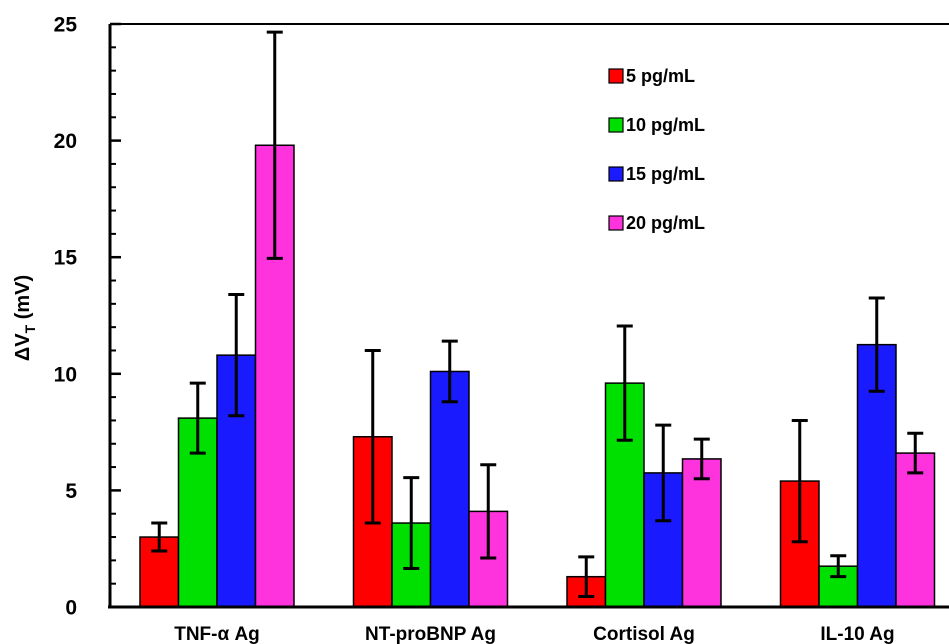 The image size is (949, 644). Describe the element at coordinates (217, 634) in the screenshot. I see `category-label-1: TNF-α Ag` at that location.